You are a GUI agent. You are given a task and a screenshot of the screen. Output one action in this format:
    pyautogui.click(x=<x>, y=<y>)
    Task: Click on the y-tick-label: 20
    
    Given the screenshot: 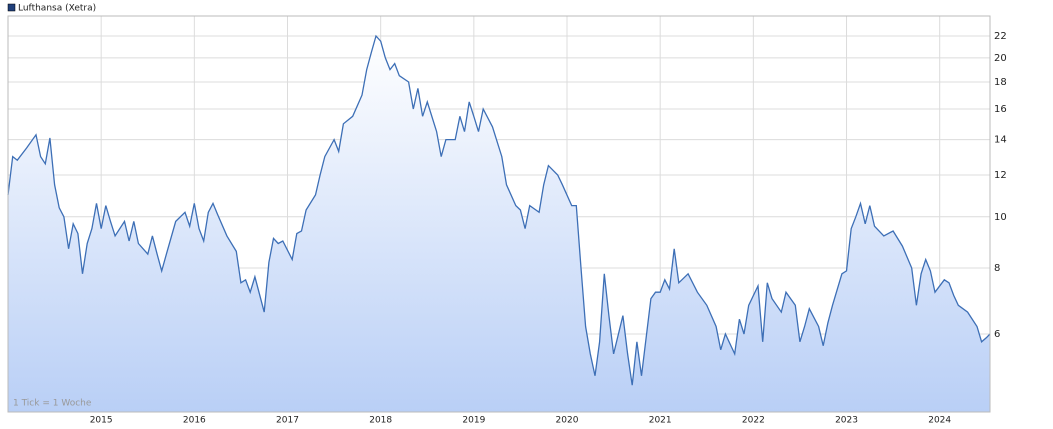 What is the action you would take?
    pyautogui.click(x=1000, y=58)
    